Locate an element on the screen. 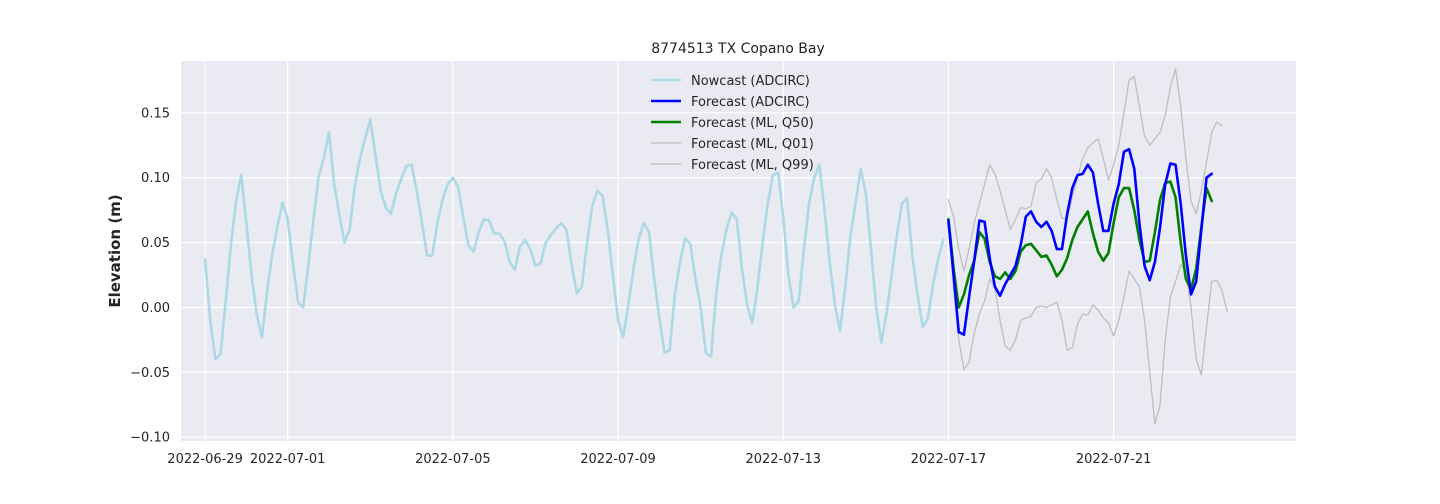 This screenshot has width=1440, height=504. y-axis-label: Elevation (m) is located at coordinates (115, 250).